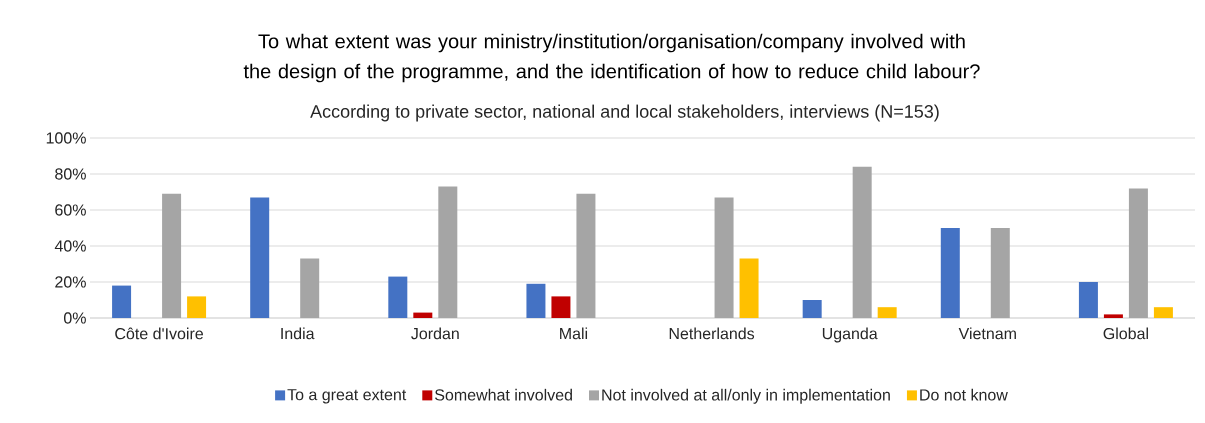 The width and height of the screenshot is (1205, 423). What do you see at coordinates (987, 333) in the screenshot?
I see `x-tick-label: Vietnam` at bounding box center [987, 333].